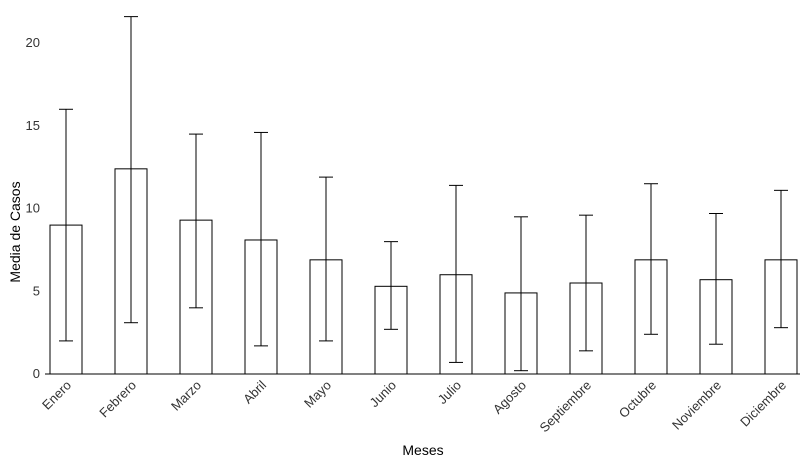 The height and width of the screenshot is (465, 807). What do you see at coordinates (33, 125) in the screenshot?
I see `y-tick-label-15: 15` at bounding box center [33, 125].